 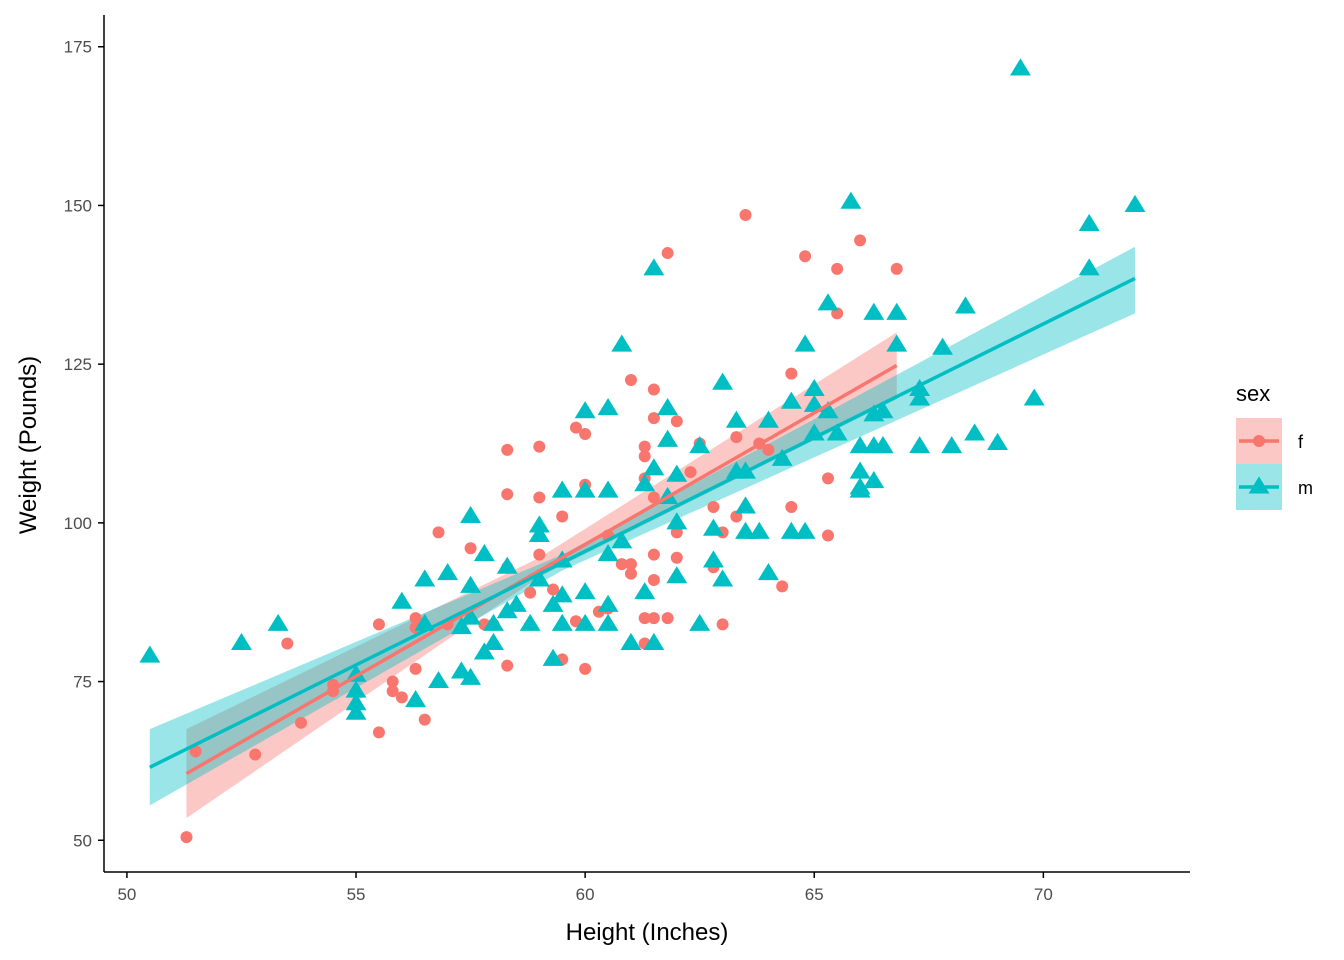 What do you see at coordinates (82, 840) in the screenshot?
I see `y-tick-label: 50` at bounding box center [82, 840].